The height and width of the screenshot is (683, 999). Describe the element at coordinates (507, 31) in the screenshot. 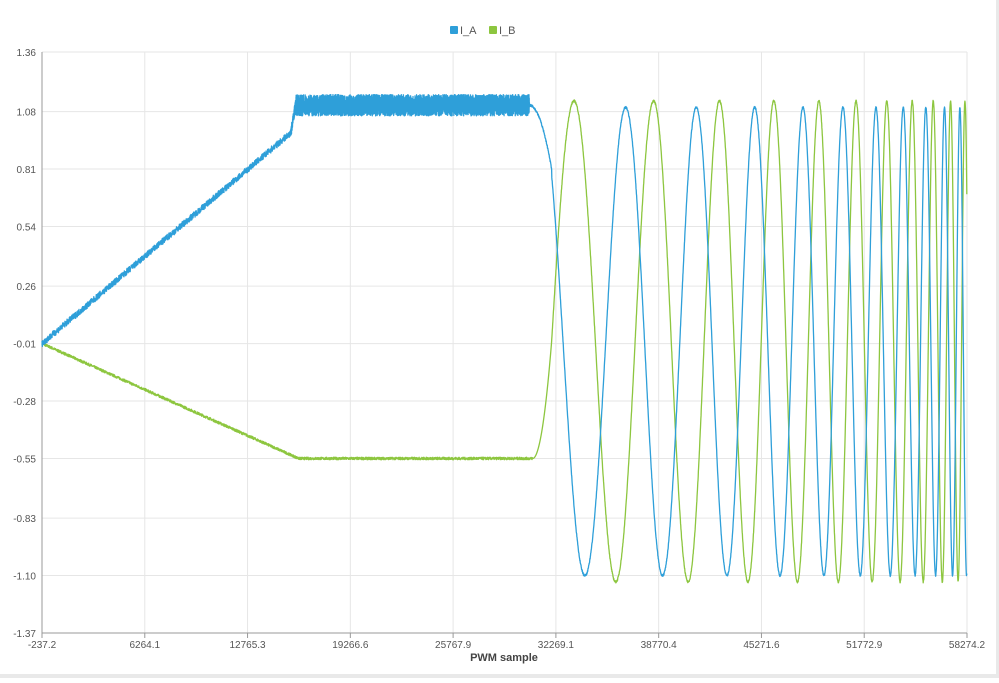

I see `legend-label-i-b: I_B` at that location.